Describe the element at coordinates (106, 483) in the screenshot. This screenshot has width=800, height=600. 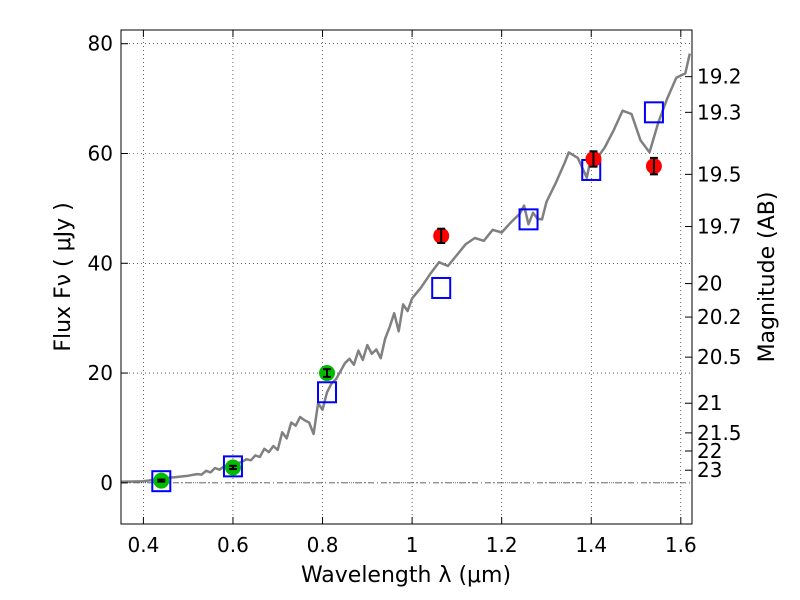
I see `y-tick-label: 0` at that location.